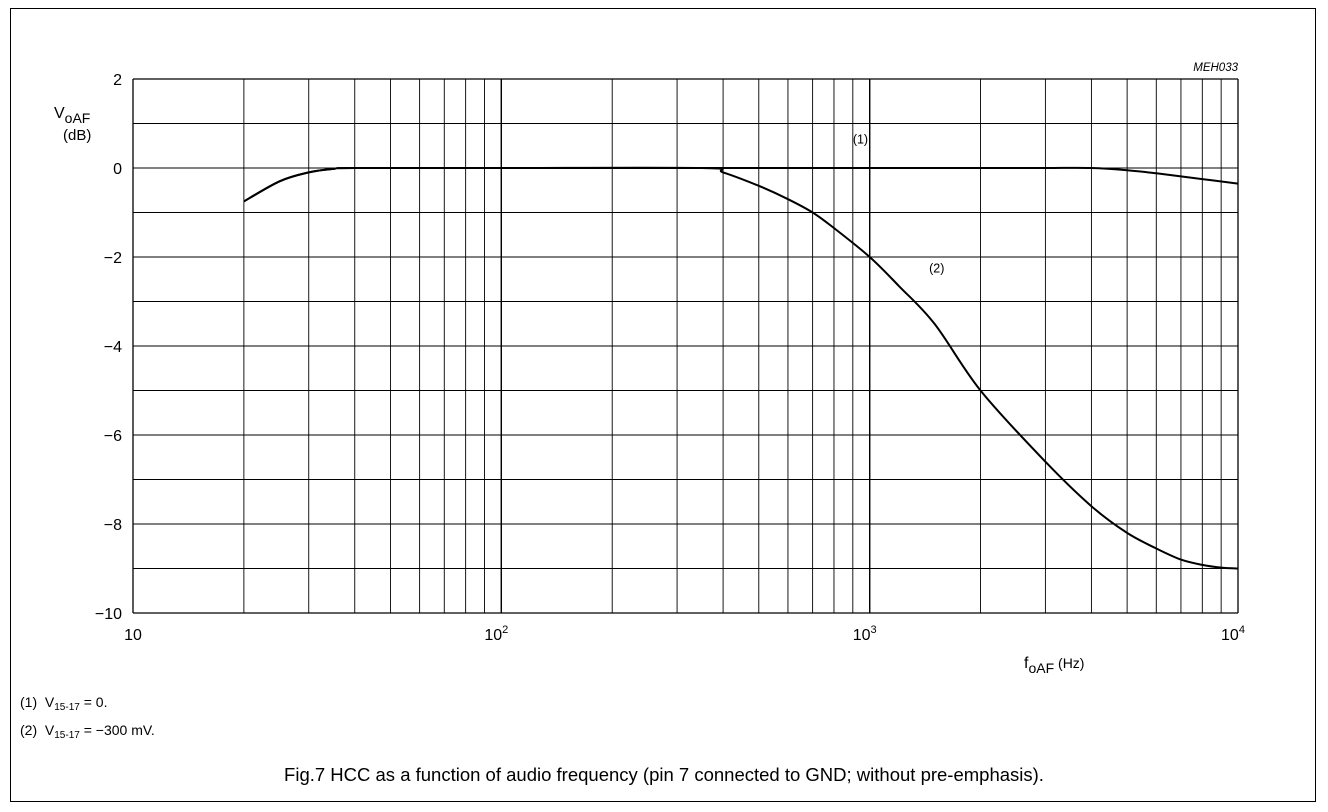  I want to click on note-2-text: = −300 mV., so click(117, 730).